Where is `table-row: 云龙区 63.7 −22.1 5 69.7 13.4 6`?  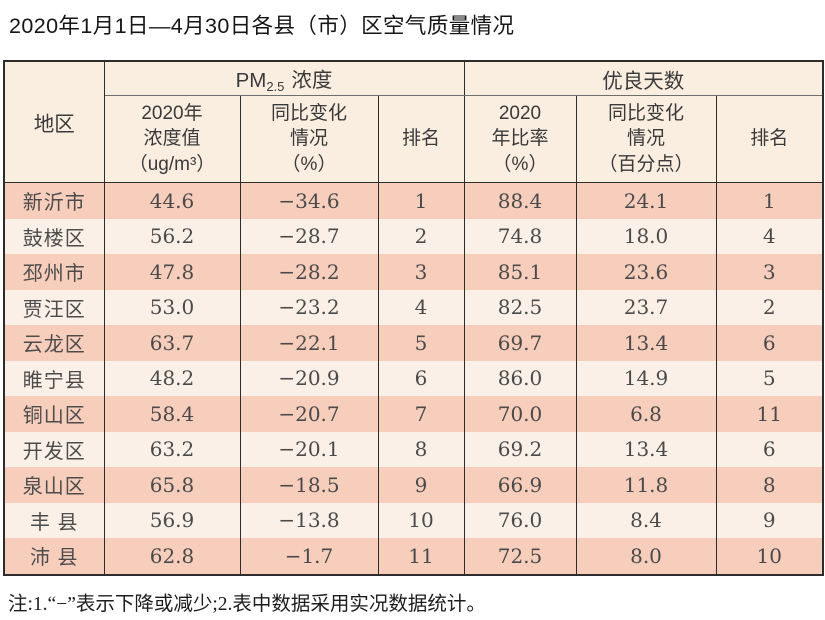 table-row: 云龙区 63.7 −22.1 5 69.7 13.4 6 is located at coordinates (413, 343).